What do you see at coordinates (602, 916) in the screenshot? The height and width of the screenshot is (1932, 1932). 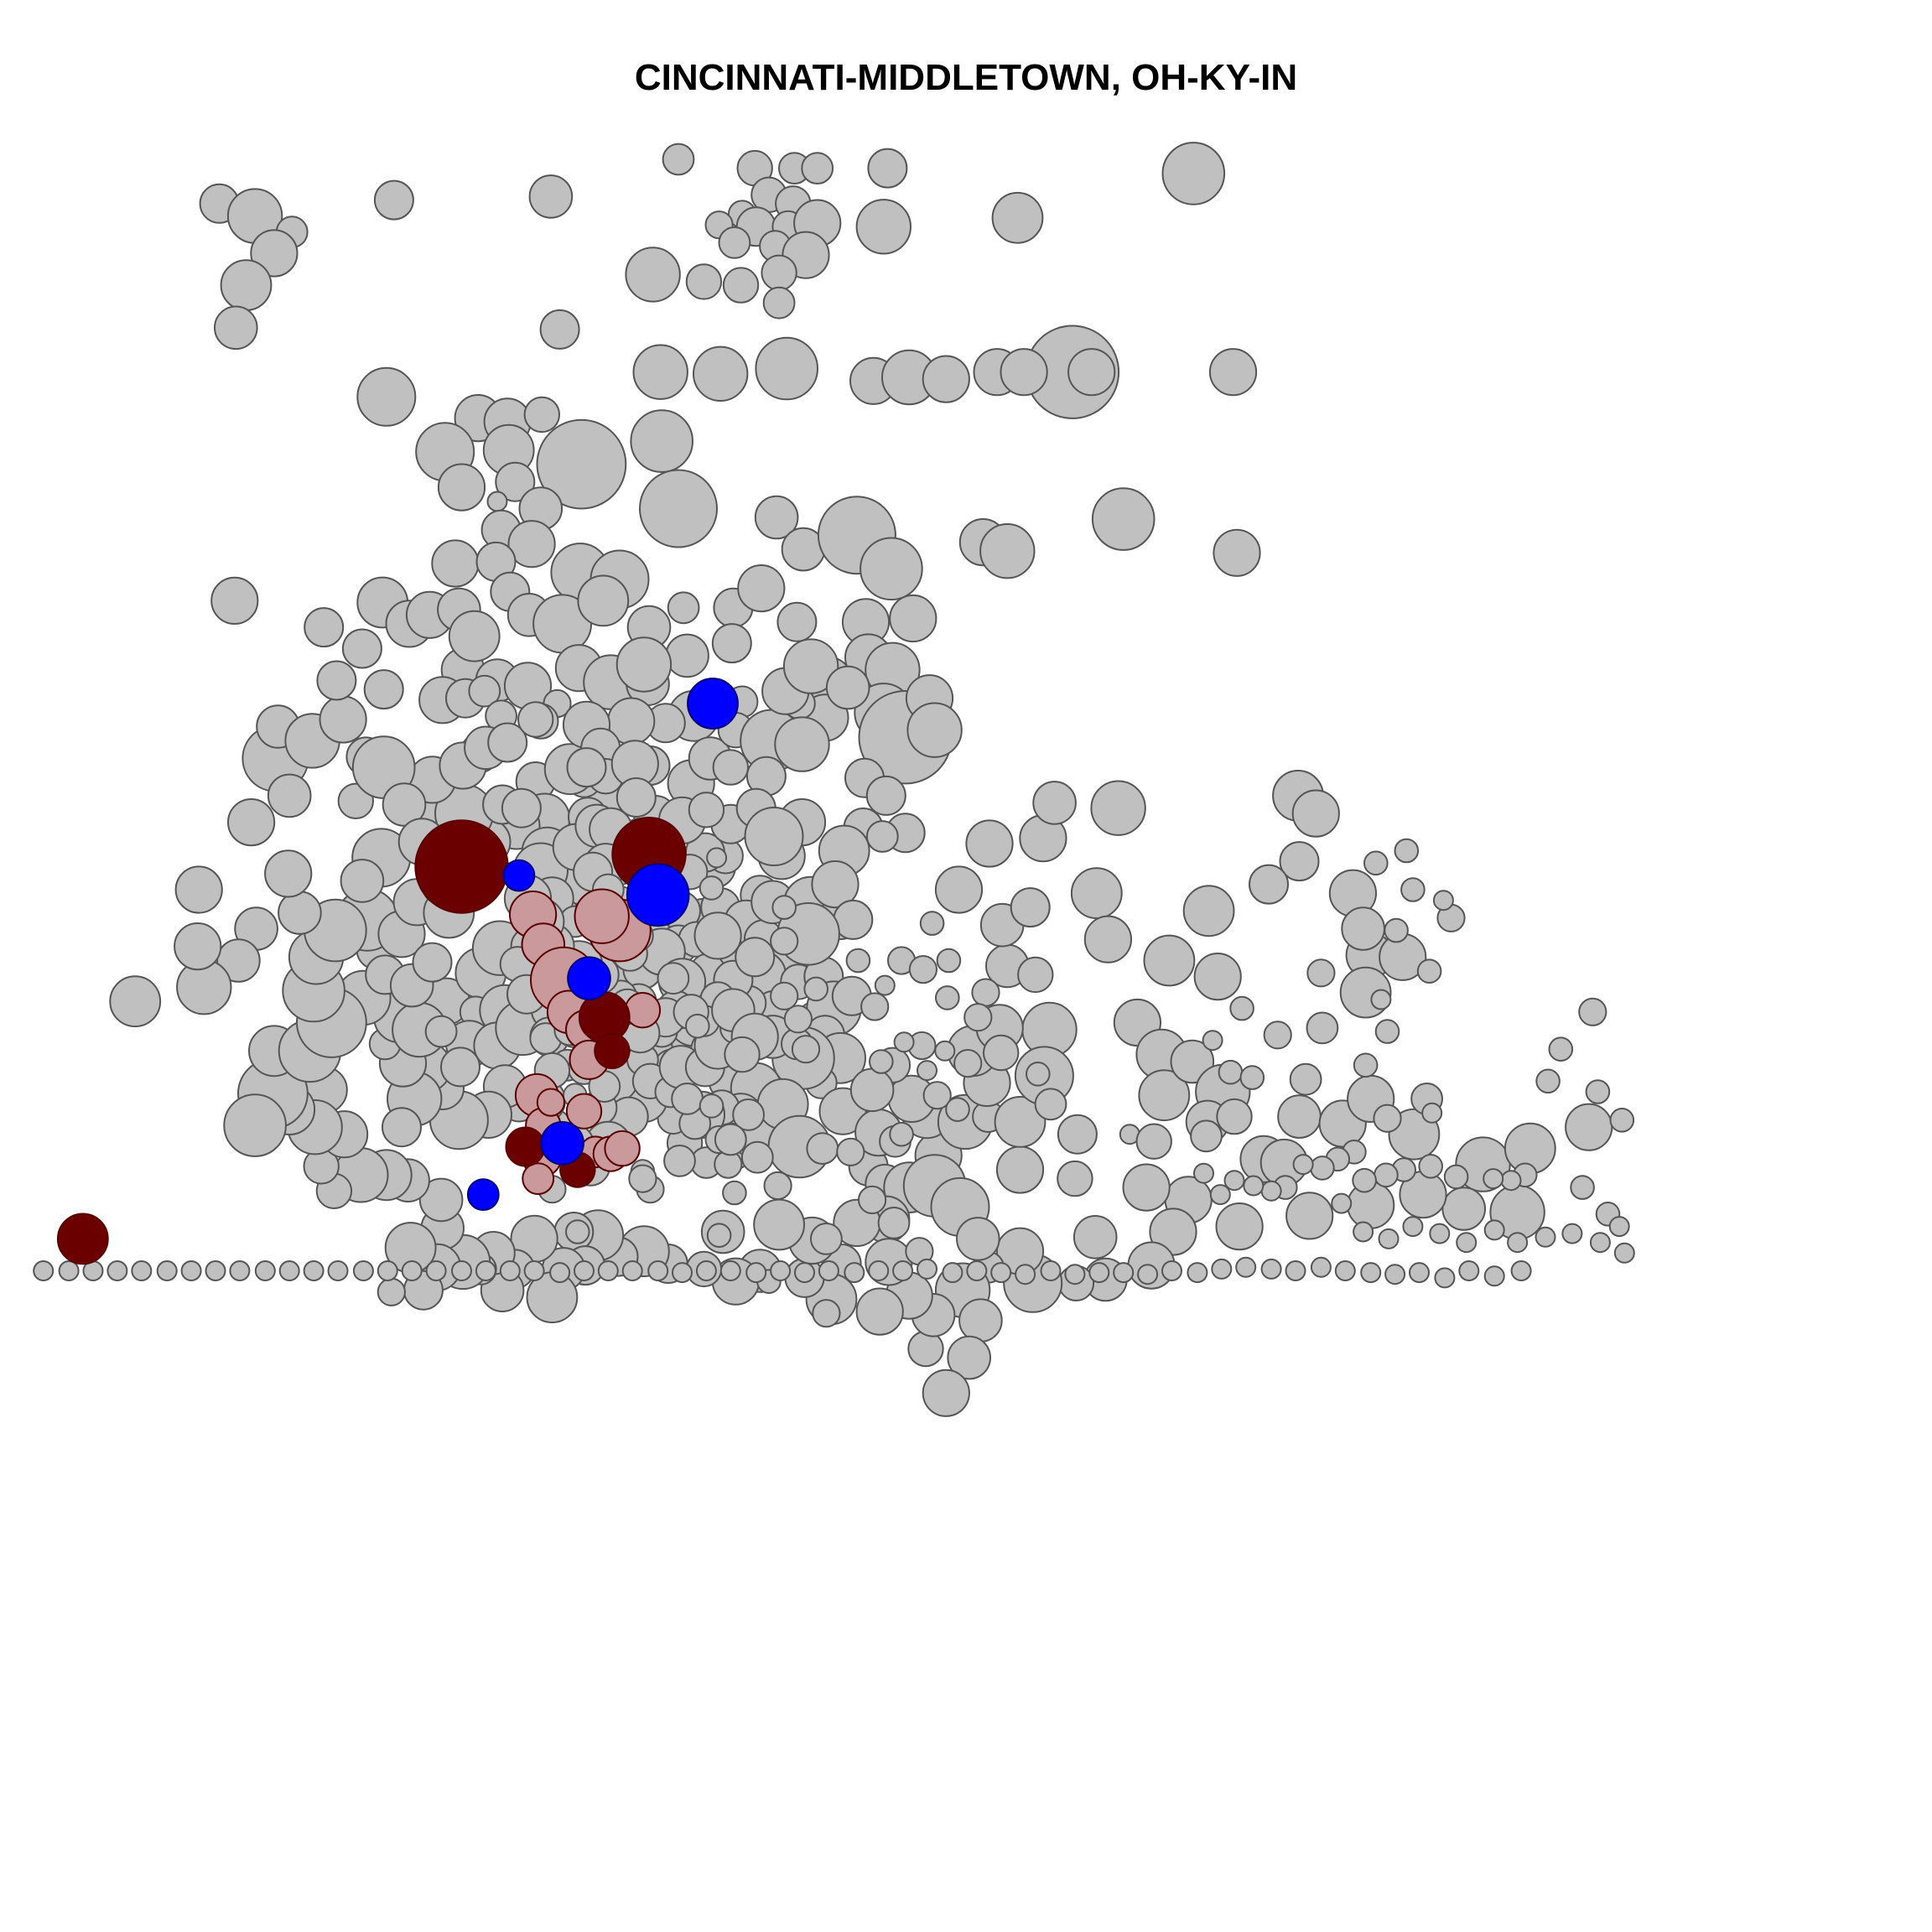 I see `bubble-light_red` at bounding box center [602, 916].